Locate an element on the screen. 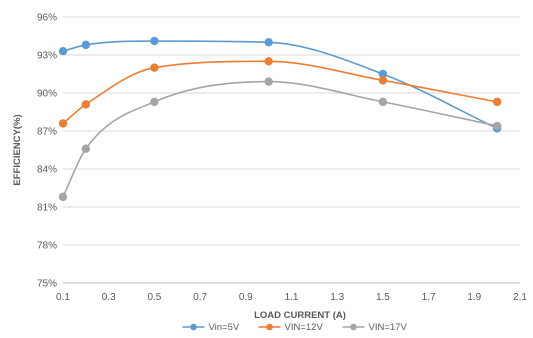 Image resolution: width=533 pixels, height=338 pixels. y-axis-ticks: 75% 78% 81% 84% 87% 90% 93% 96% is located at coordinates (47, 151).